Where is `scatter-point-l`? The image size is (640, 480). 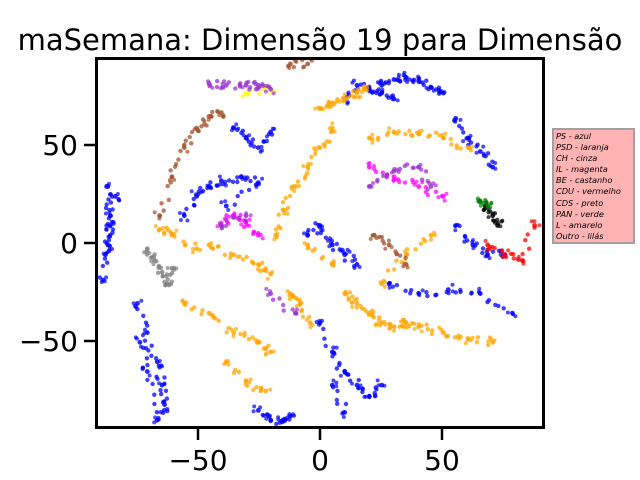 scatter-point-l is located at coordinates (242, 96).